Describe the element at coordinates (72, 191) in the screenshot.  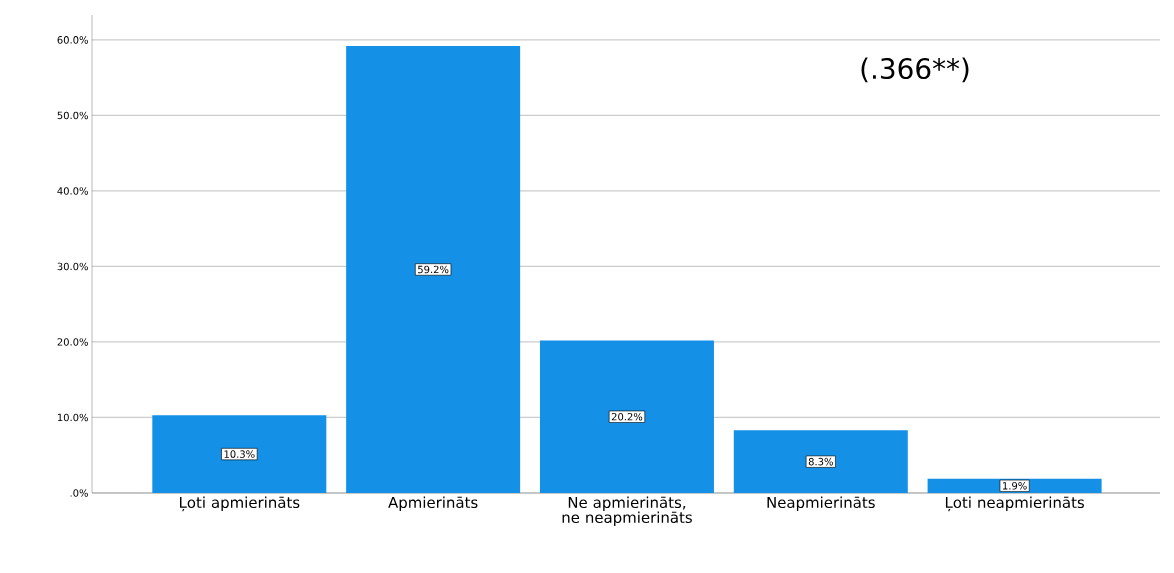
I see `y-tick-label: 40.0%` at that location.